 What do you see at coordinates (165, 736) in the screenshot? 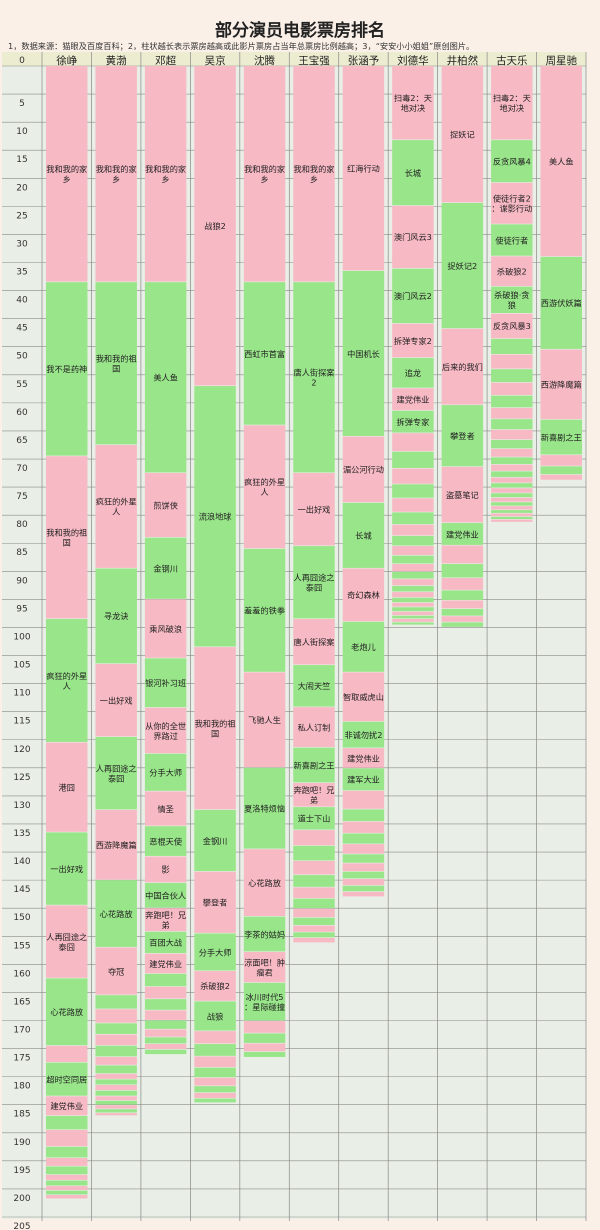
I see `movie-label: 界路过` at bounding box center [165, 736].